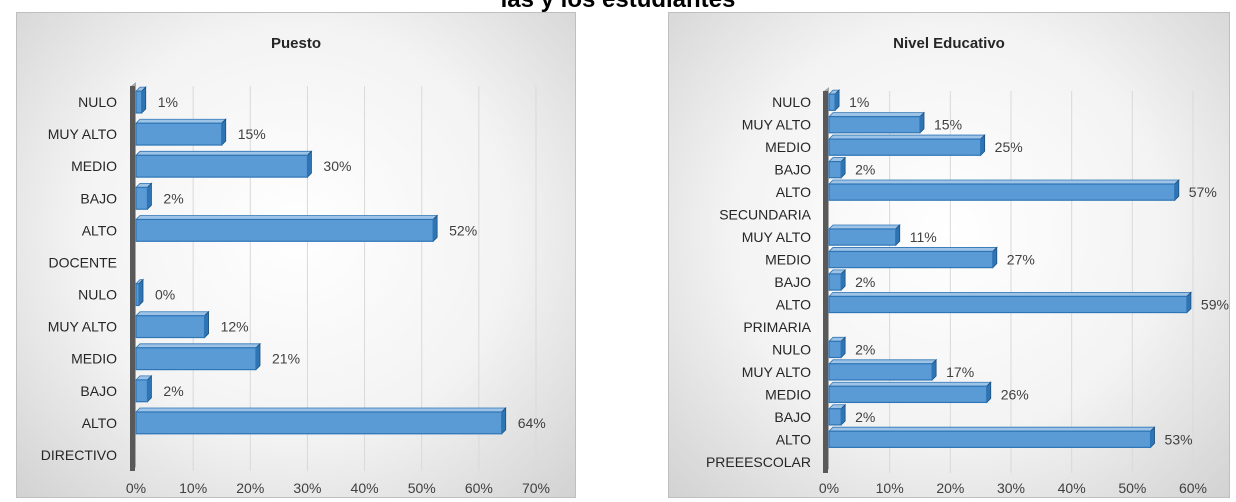  I want to click on puesto-x-tick-label: 70%, so click(536, 488).